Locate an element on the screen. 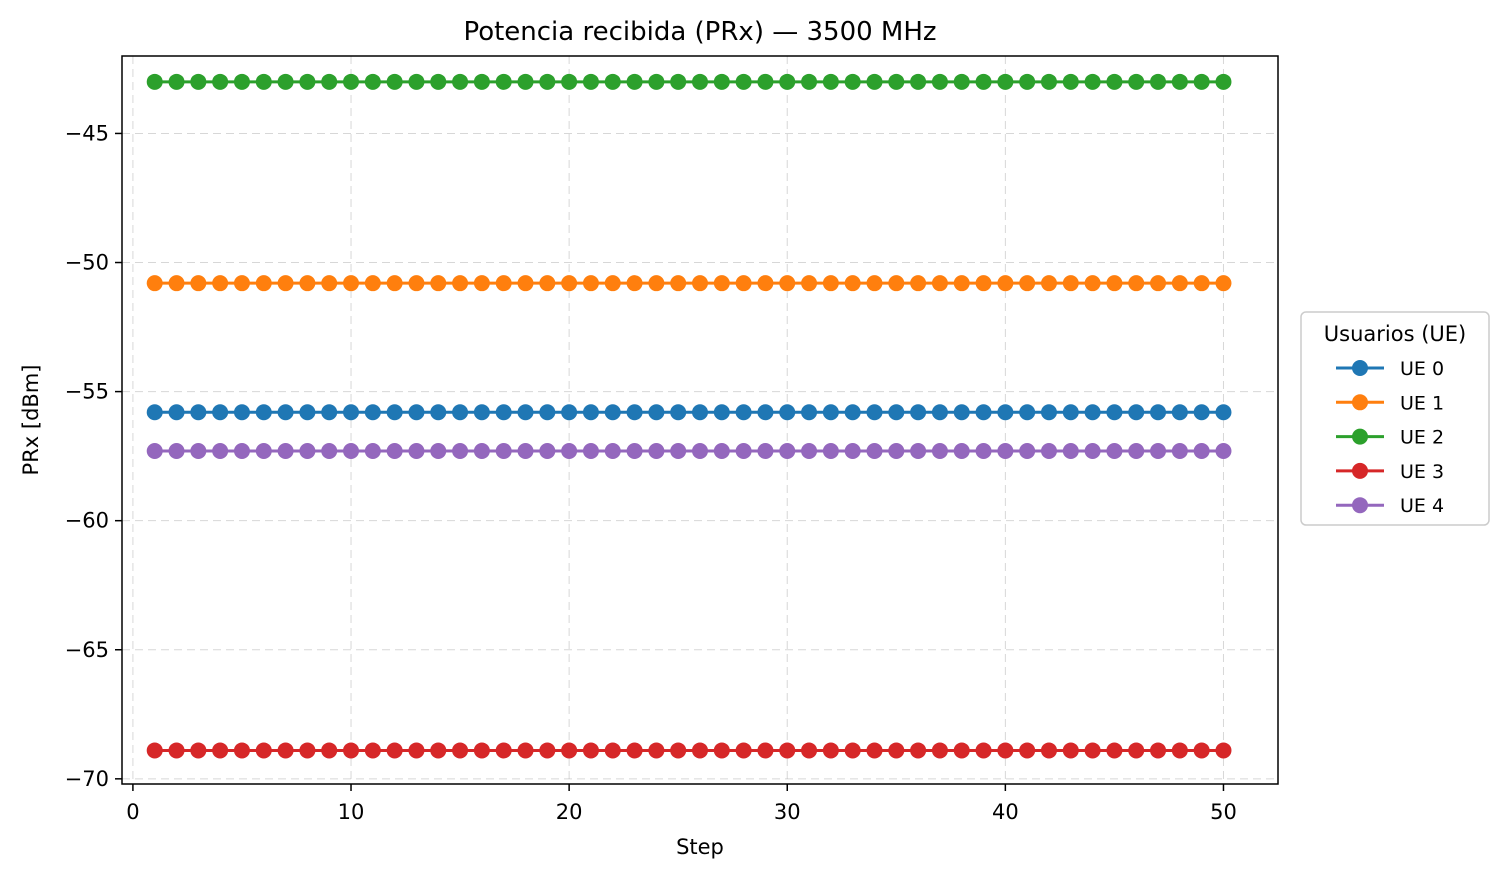 The image size is (1506, 877). legend-item: UE 0 is located at coordinates (1390, 369).